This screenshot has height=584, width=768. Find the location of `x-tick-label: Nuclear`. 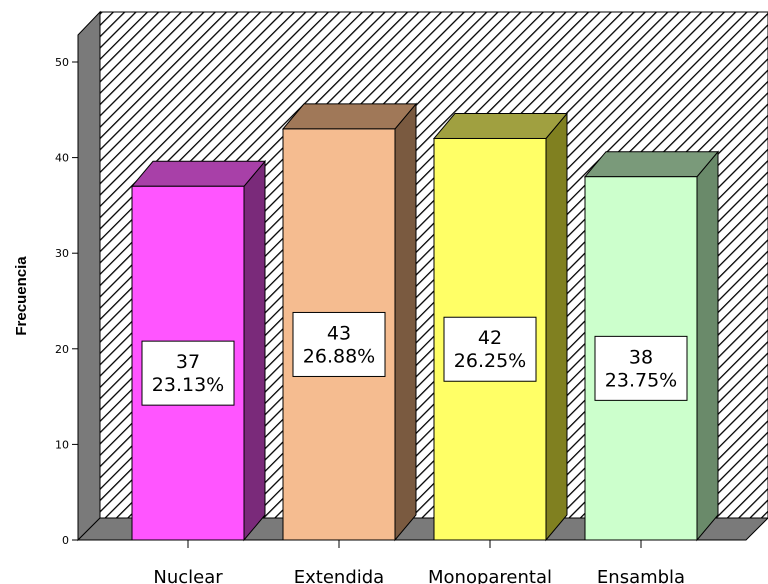

x-tick-label: Nuclear is located at coordinates (188, 575).